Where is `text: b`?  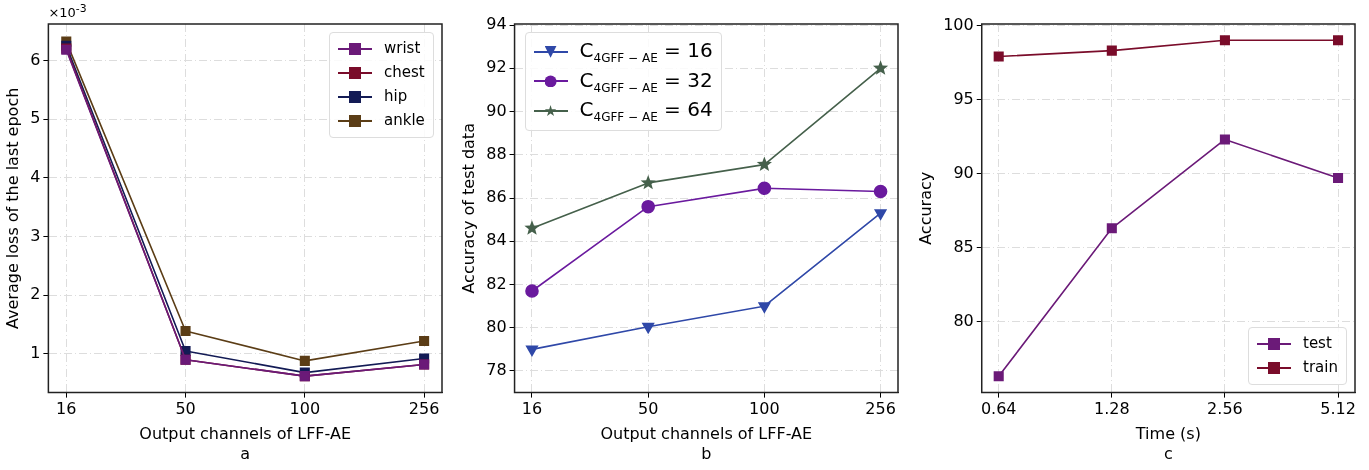
text: b is located at coordinates (706, 453).